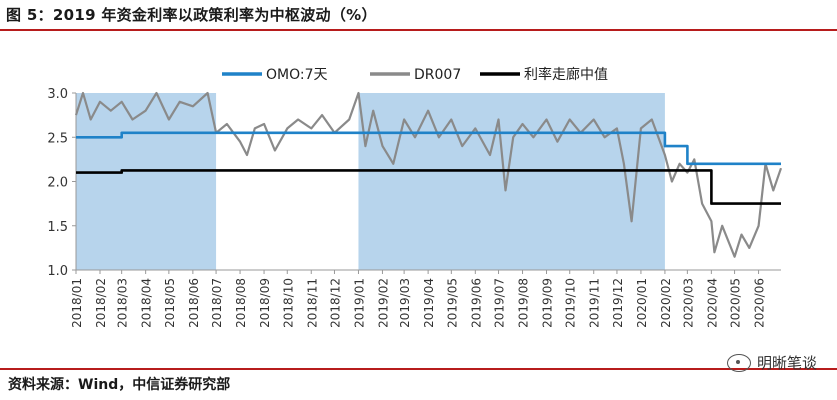 This screenshot has height=400, width=837. I want to click on x-tick-label: 2018/04, so click(147, 303).